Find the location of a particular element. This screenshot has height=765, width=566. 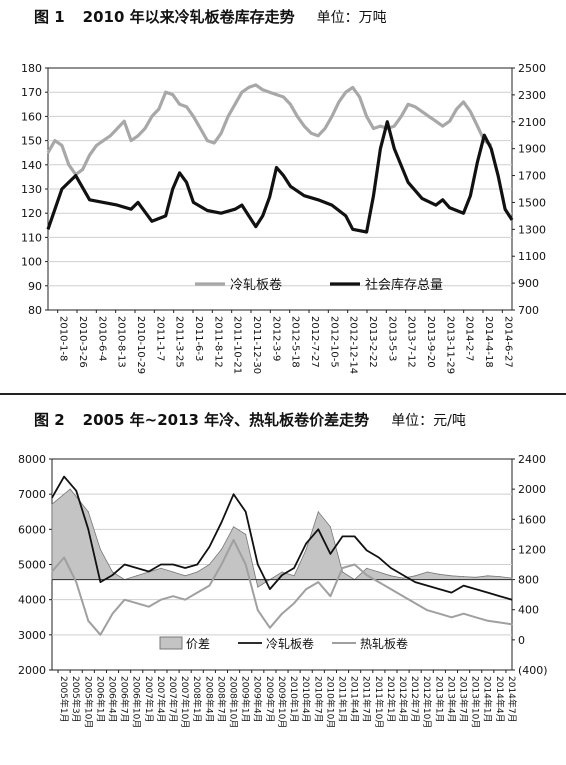

chart-1-x-tick-label: 2010-8-13 is located at coordinates (121, 342).